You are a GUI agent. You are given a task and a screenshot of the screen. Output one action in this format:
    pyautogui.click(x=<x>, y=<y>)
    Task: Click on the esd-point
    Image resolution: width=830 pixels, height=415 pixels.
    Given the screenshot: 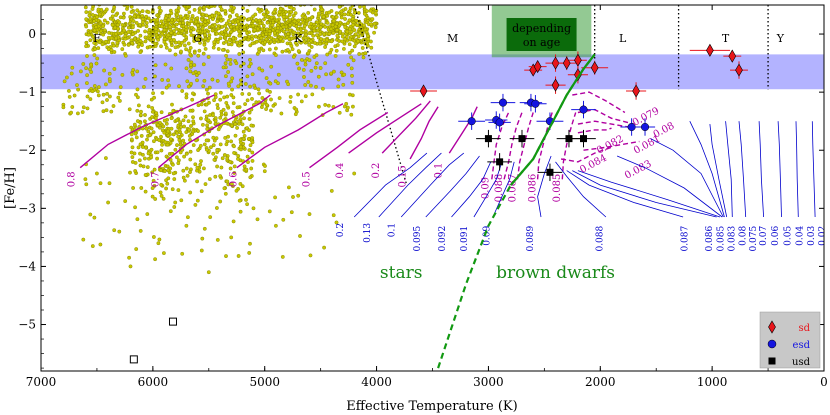 What is the action you would take?
    pyautogui.click(x=499, y=122)
    